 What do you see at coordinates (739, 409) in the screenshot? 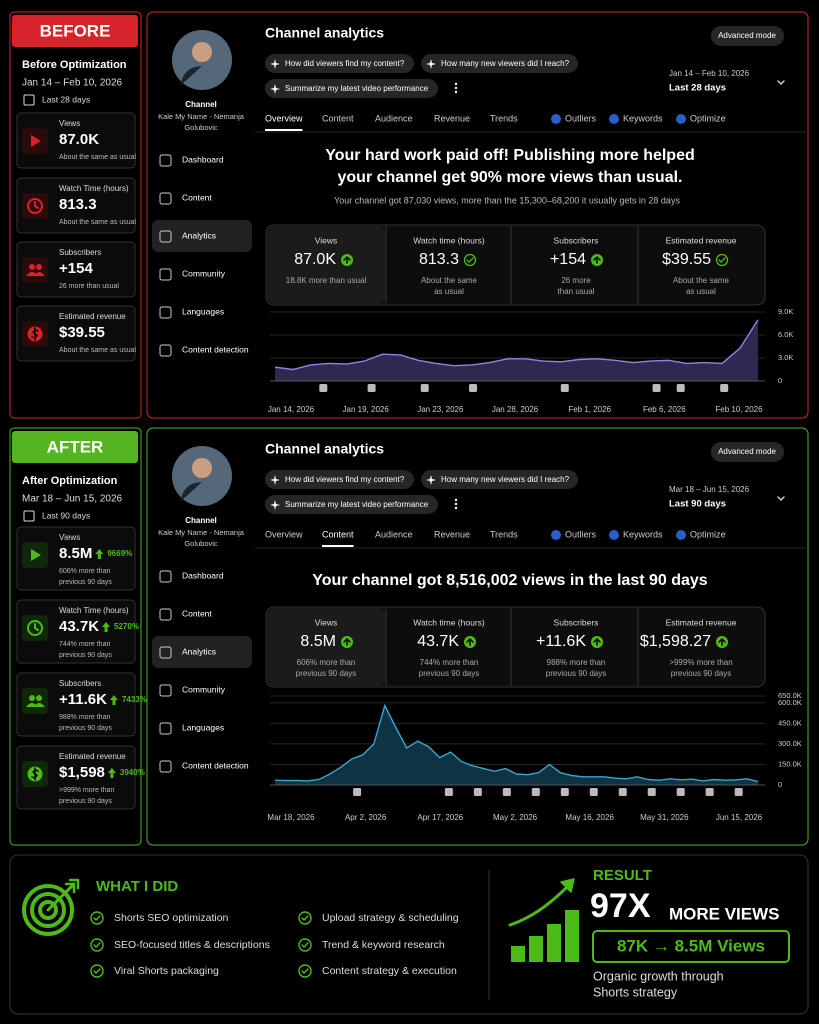
I see `x-tick-label: Feb 10, 2026` at bounding box center [739, 409].